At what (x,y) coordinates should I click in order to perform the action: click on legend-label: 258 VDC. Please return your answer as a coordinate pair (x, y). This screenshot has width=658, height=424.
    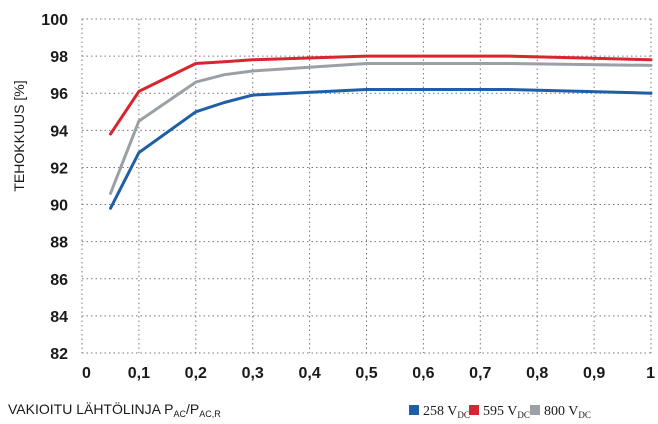
    Looking at the image, I should click on (446, 412).